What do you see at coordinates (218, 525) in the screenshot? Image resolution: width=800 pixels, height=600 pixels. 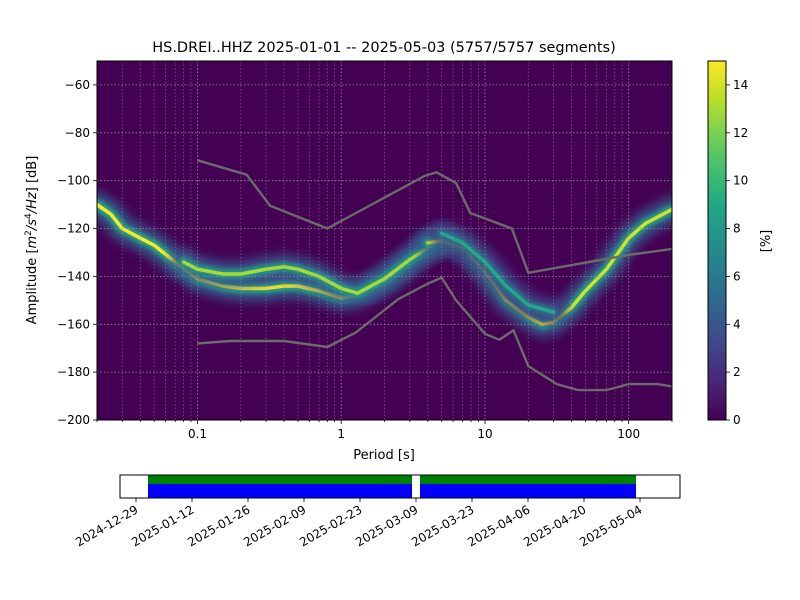 I see `timeline-tick-label: 2025-01-26` at bounding box center [218, 525].